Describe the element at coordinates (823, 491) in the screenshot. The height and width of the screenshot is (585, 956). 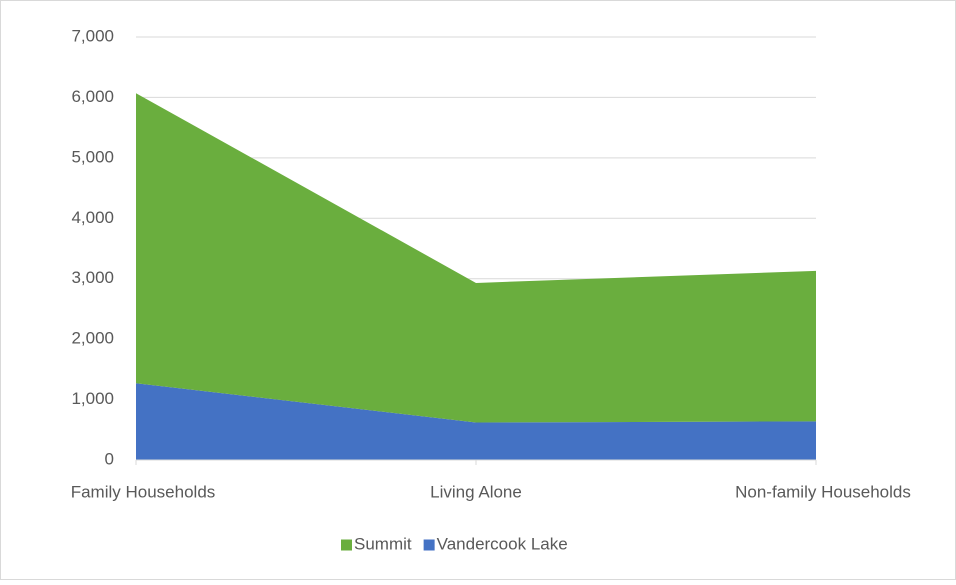
I see `x-tick-label: Non-family Households` at that location.